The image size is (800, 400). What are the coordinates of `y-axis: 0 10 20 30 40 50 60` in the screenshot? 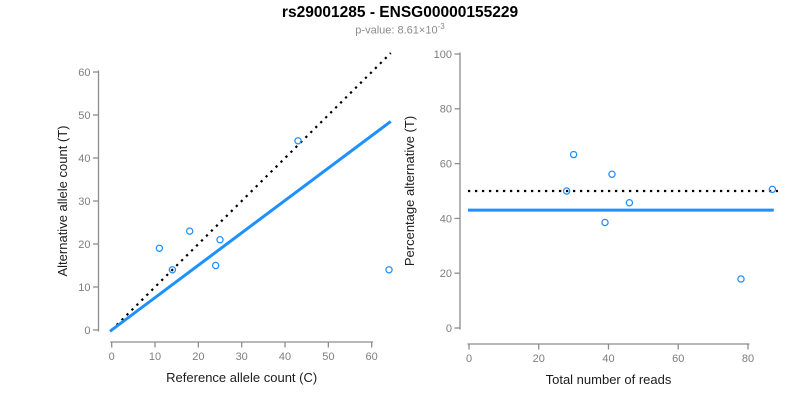 It's located at (89, 202).